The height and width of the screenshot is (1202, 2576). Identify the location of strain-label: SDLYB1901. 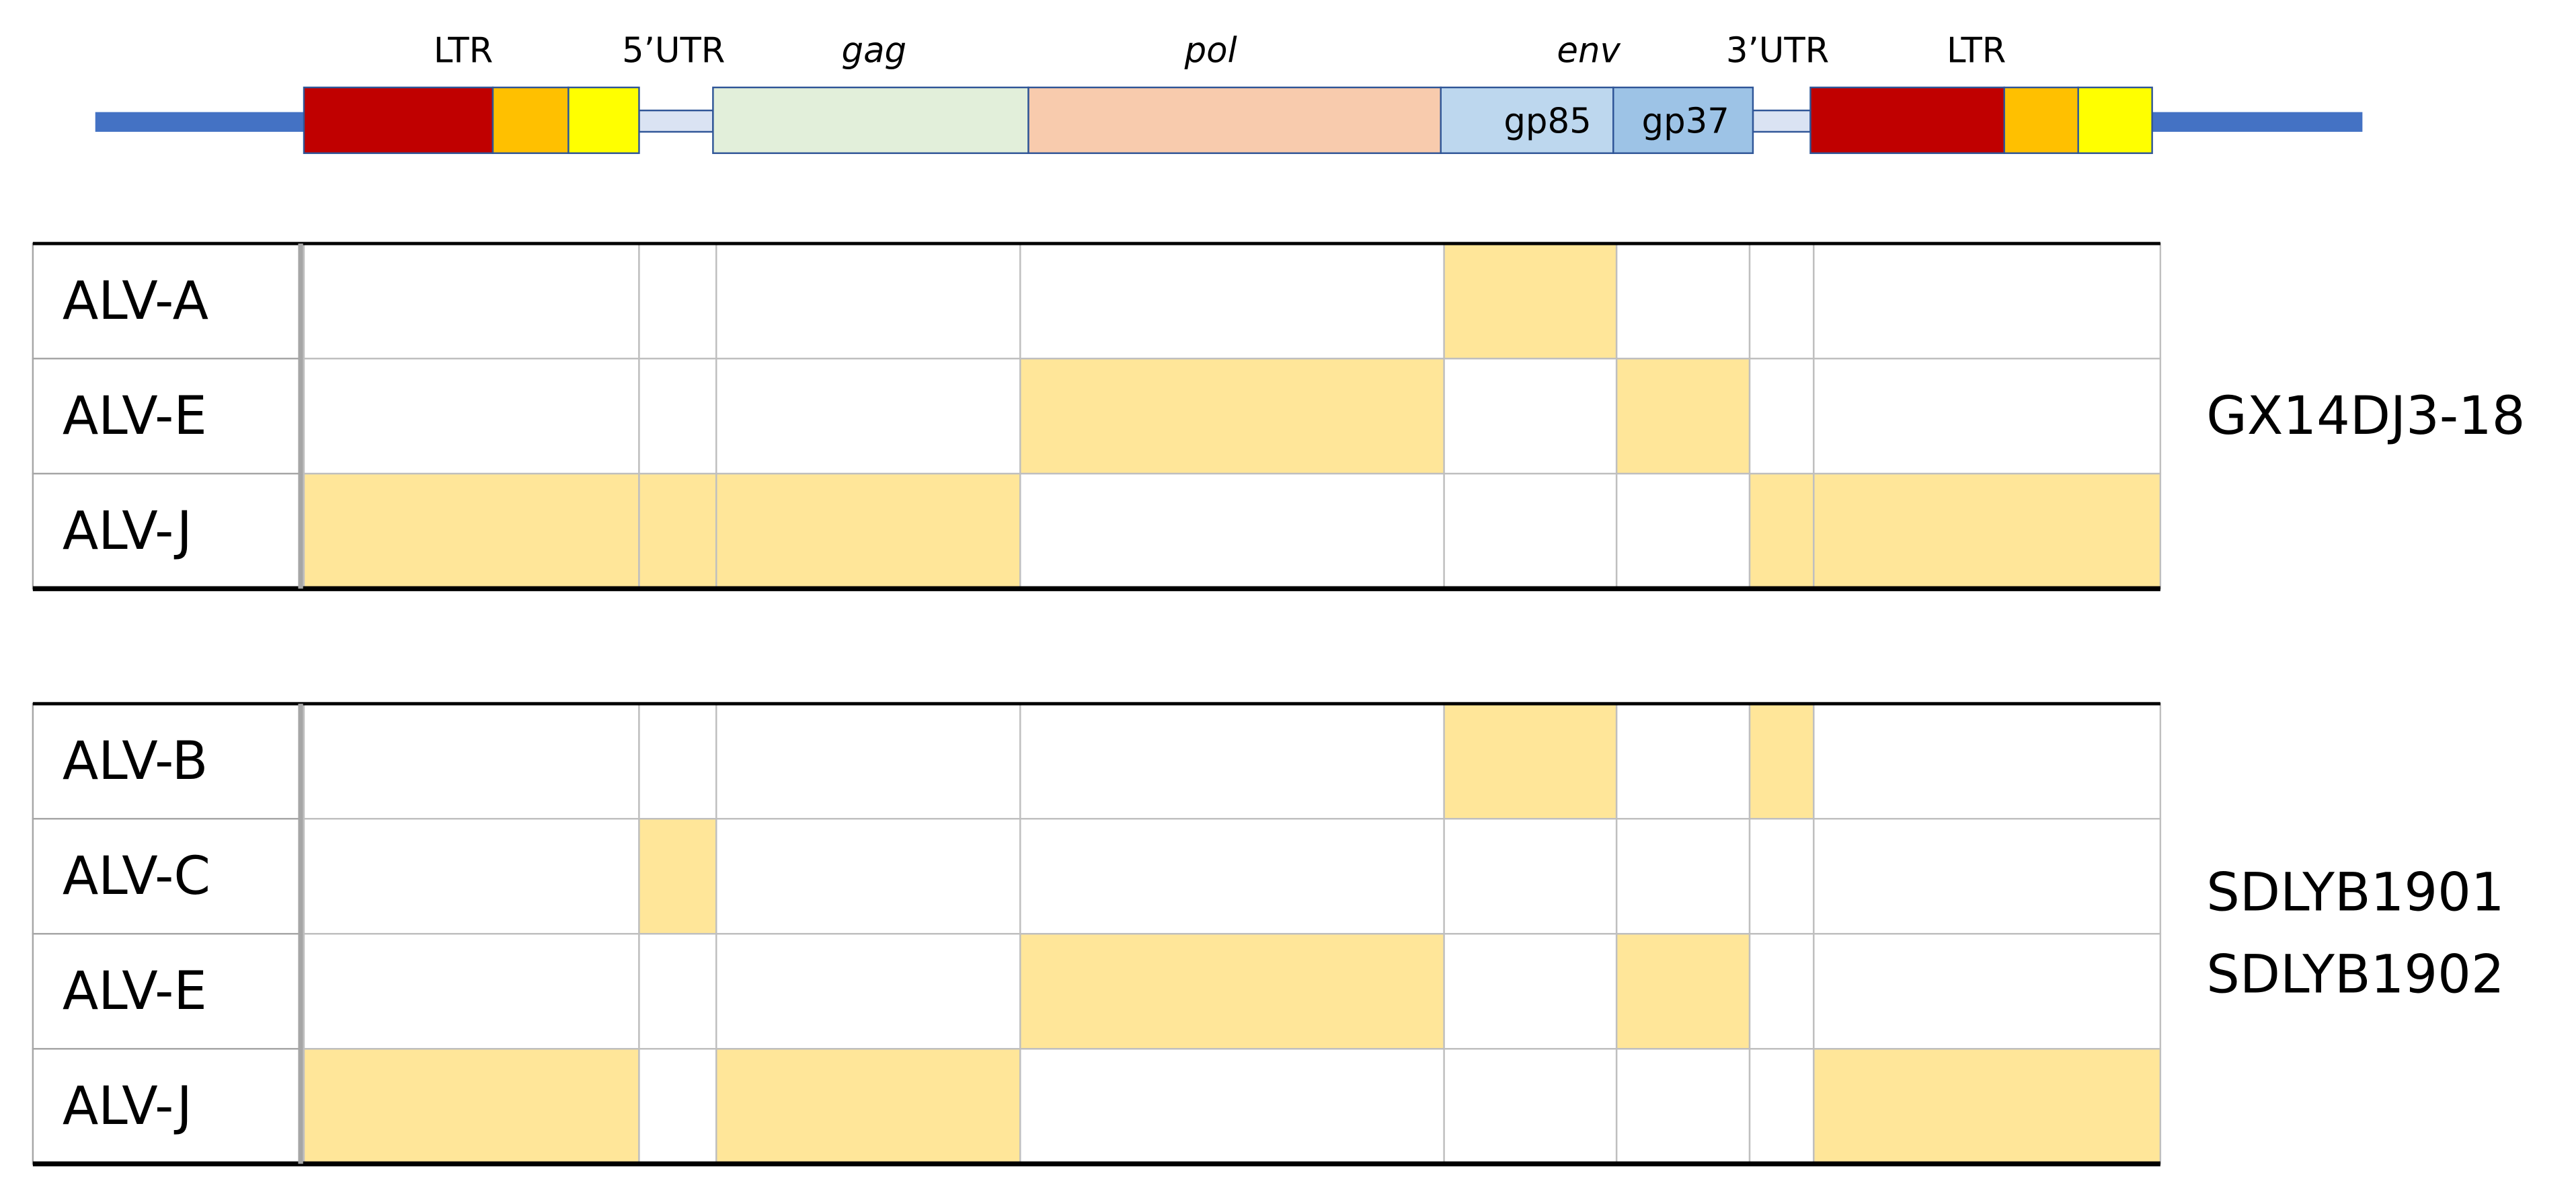
(2355, 893).